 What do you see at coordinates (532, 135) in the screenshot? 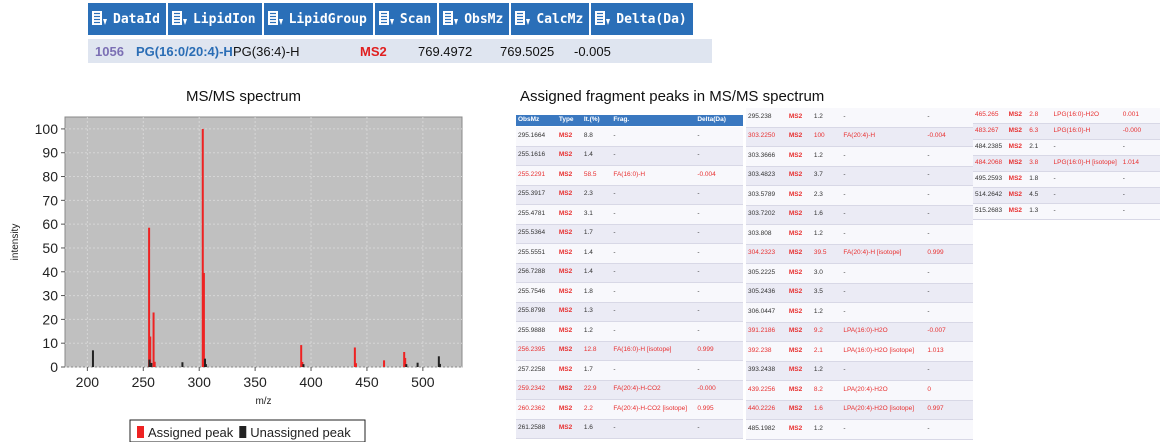
I see `cell: 295.1664` at bounding box center [532, 135].